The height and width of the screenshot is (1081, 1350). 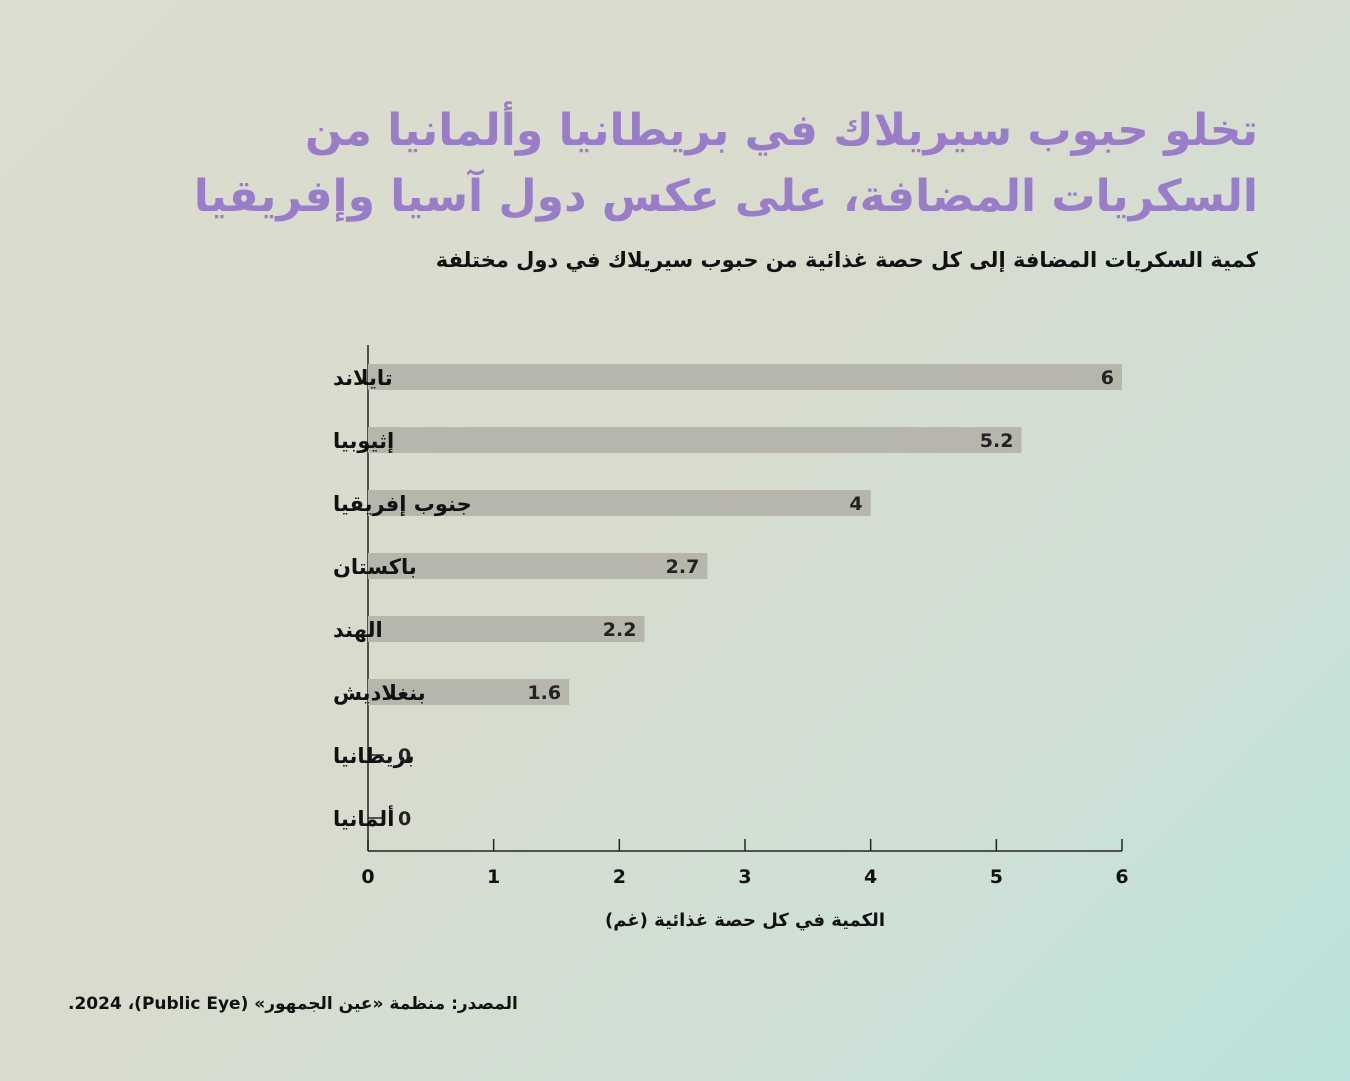 What do you see at coordinates (363, 817) in the screenshot?
I see `category-label: ألمانيا` at bounding box center [363, 817].